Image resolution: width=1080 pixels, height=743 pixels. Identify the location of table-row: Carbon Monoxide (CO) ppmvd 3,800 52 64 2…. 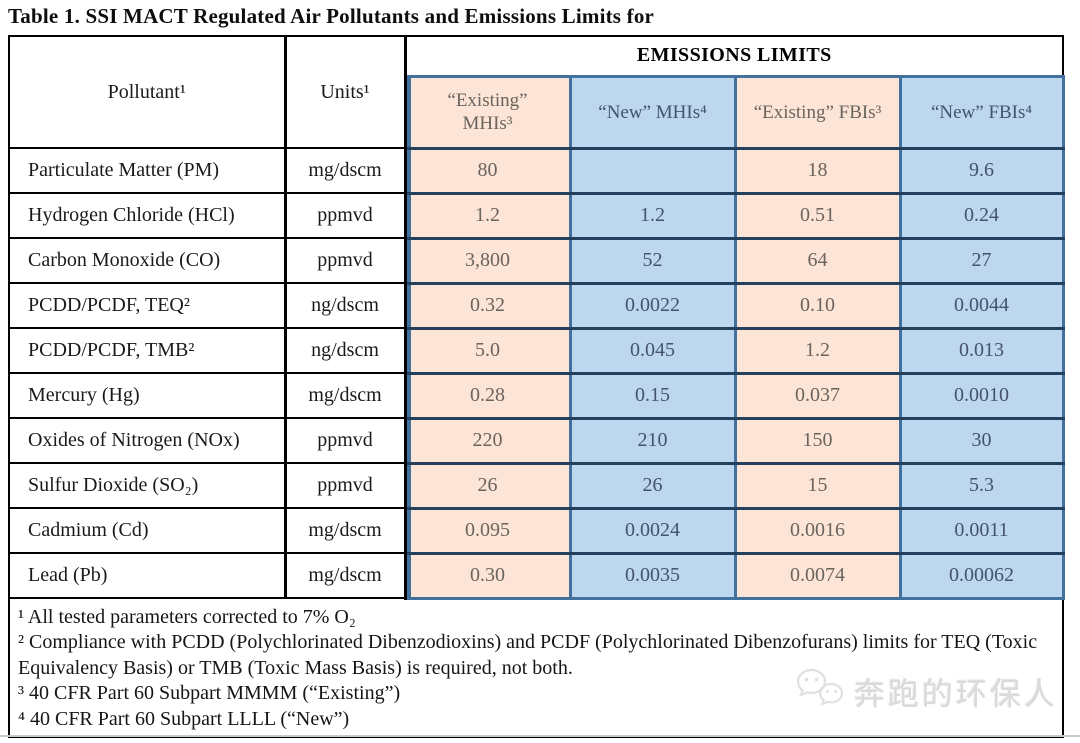
(536, 260).